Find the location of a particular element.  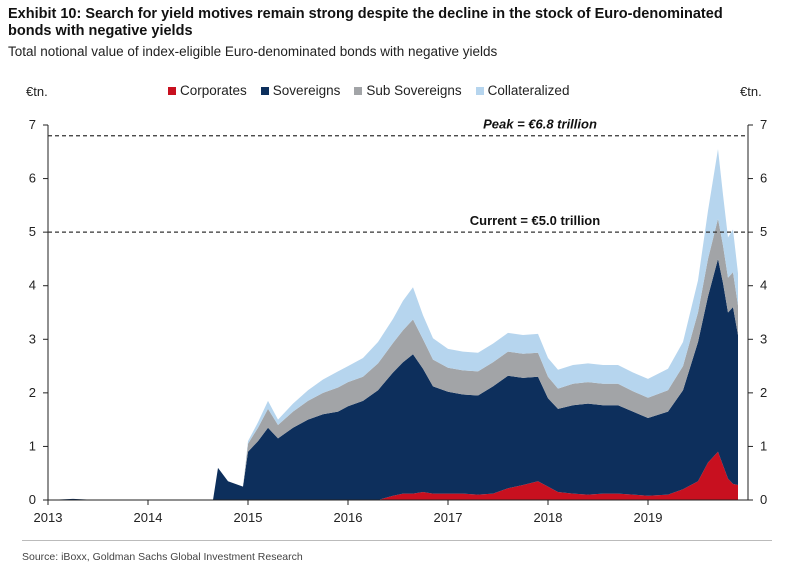

legend-label-collateralized: Collateralized is located at coordinates (528, 90).